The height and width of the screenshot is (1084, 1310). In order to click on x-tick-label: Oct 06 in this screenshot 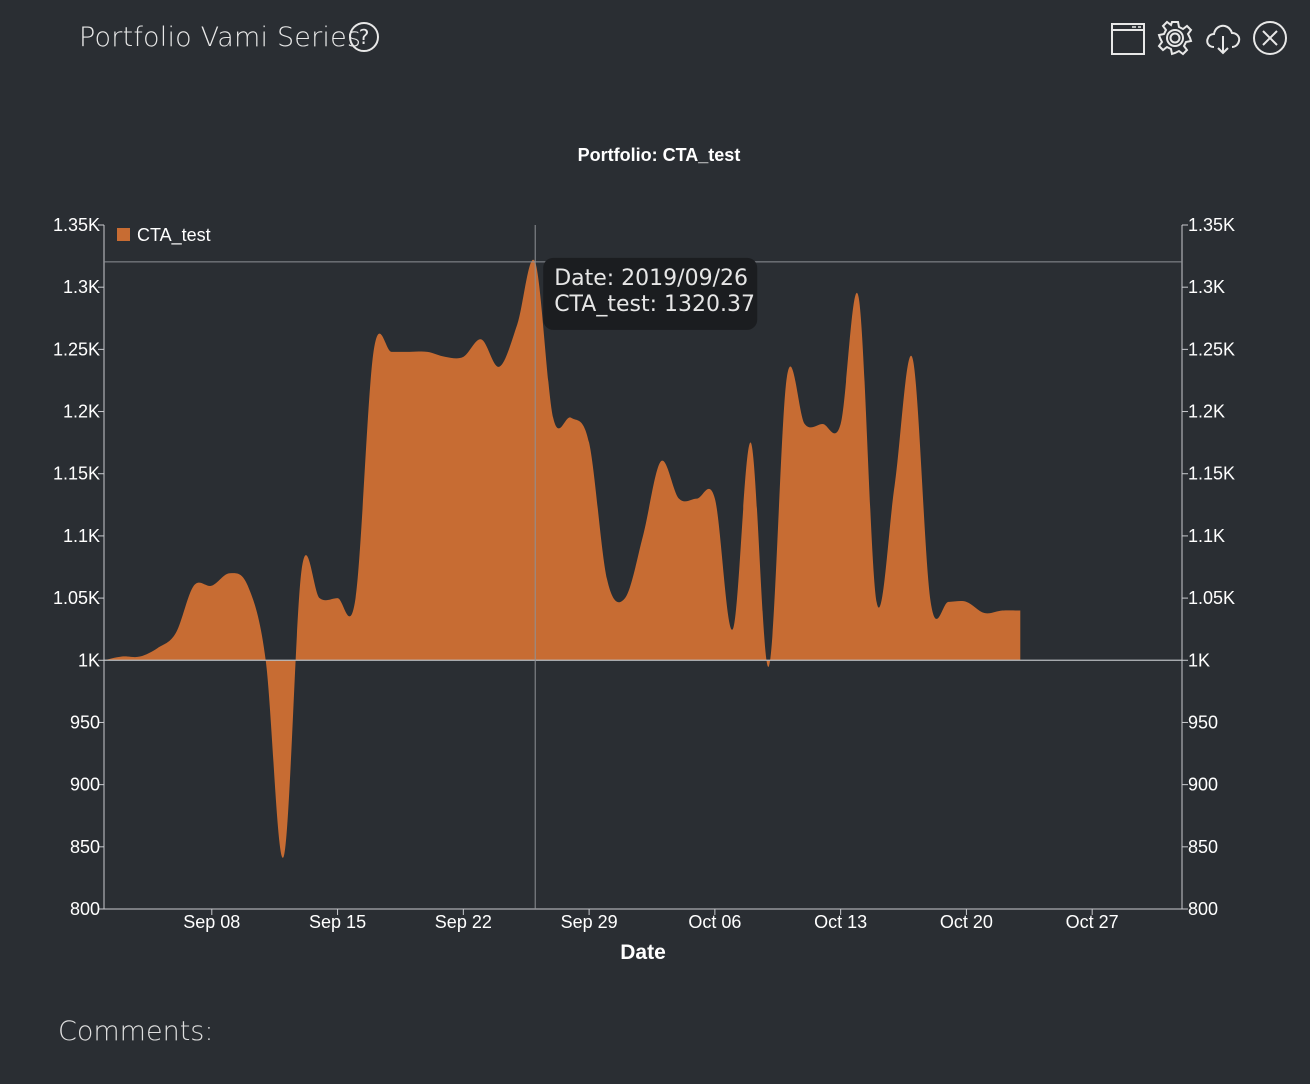, I will do `click(714, 922)`.